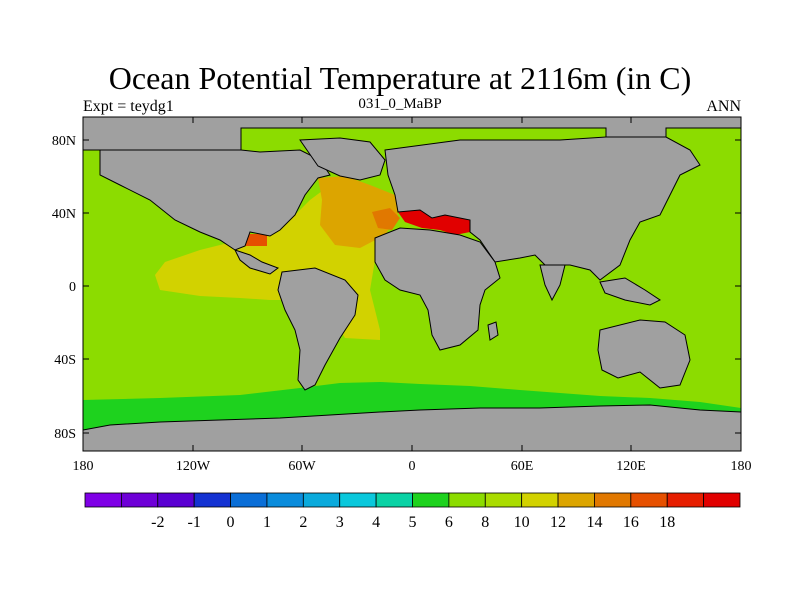  I want to click on colorbar-label: 3, so click(340, 522).